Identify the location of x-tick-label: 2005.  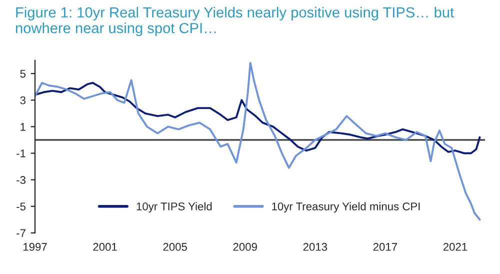
(175, 246).